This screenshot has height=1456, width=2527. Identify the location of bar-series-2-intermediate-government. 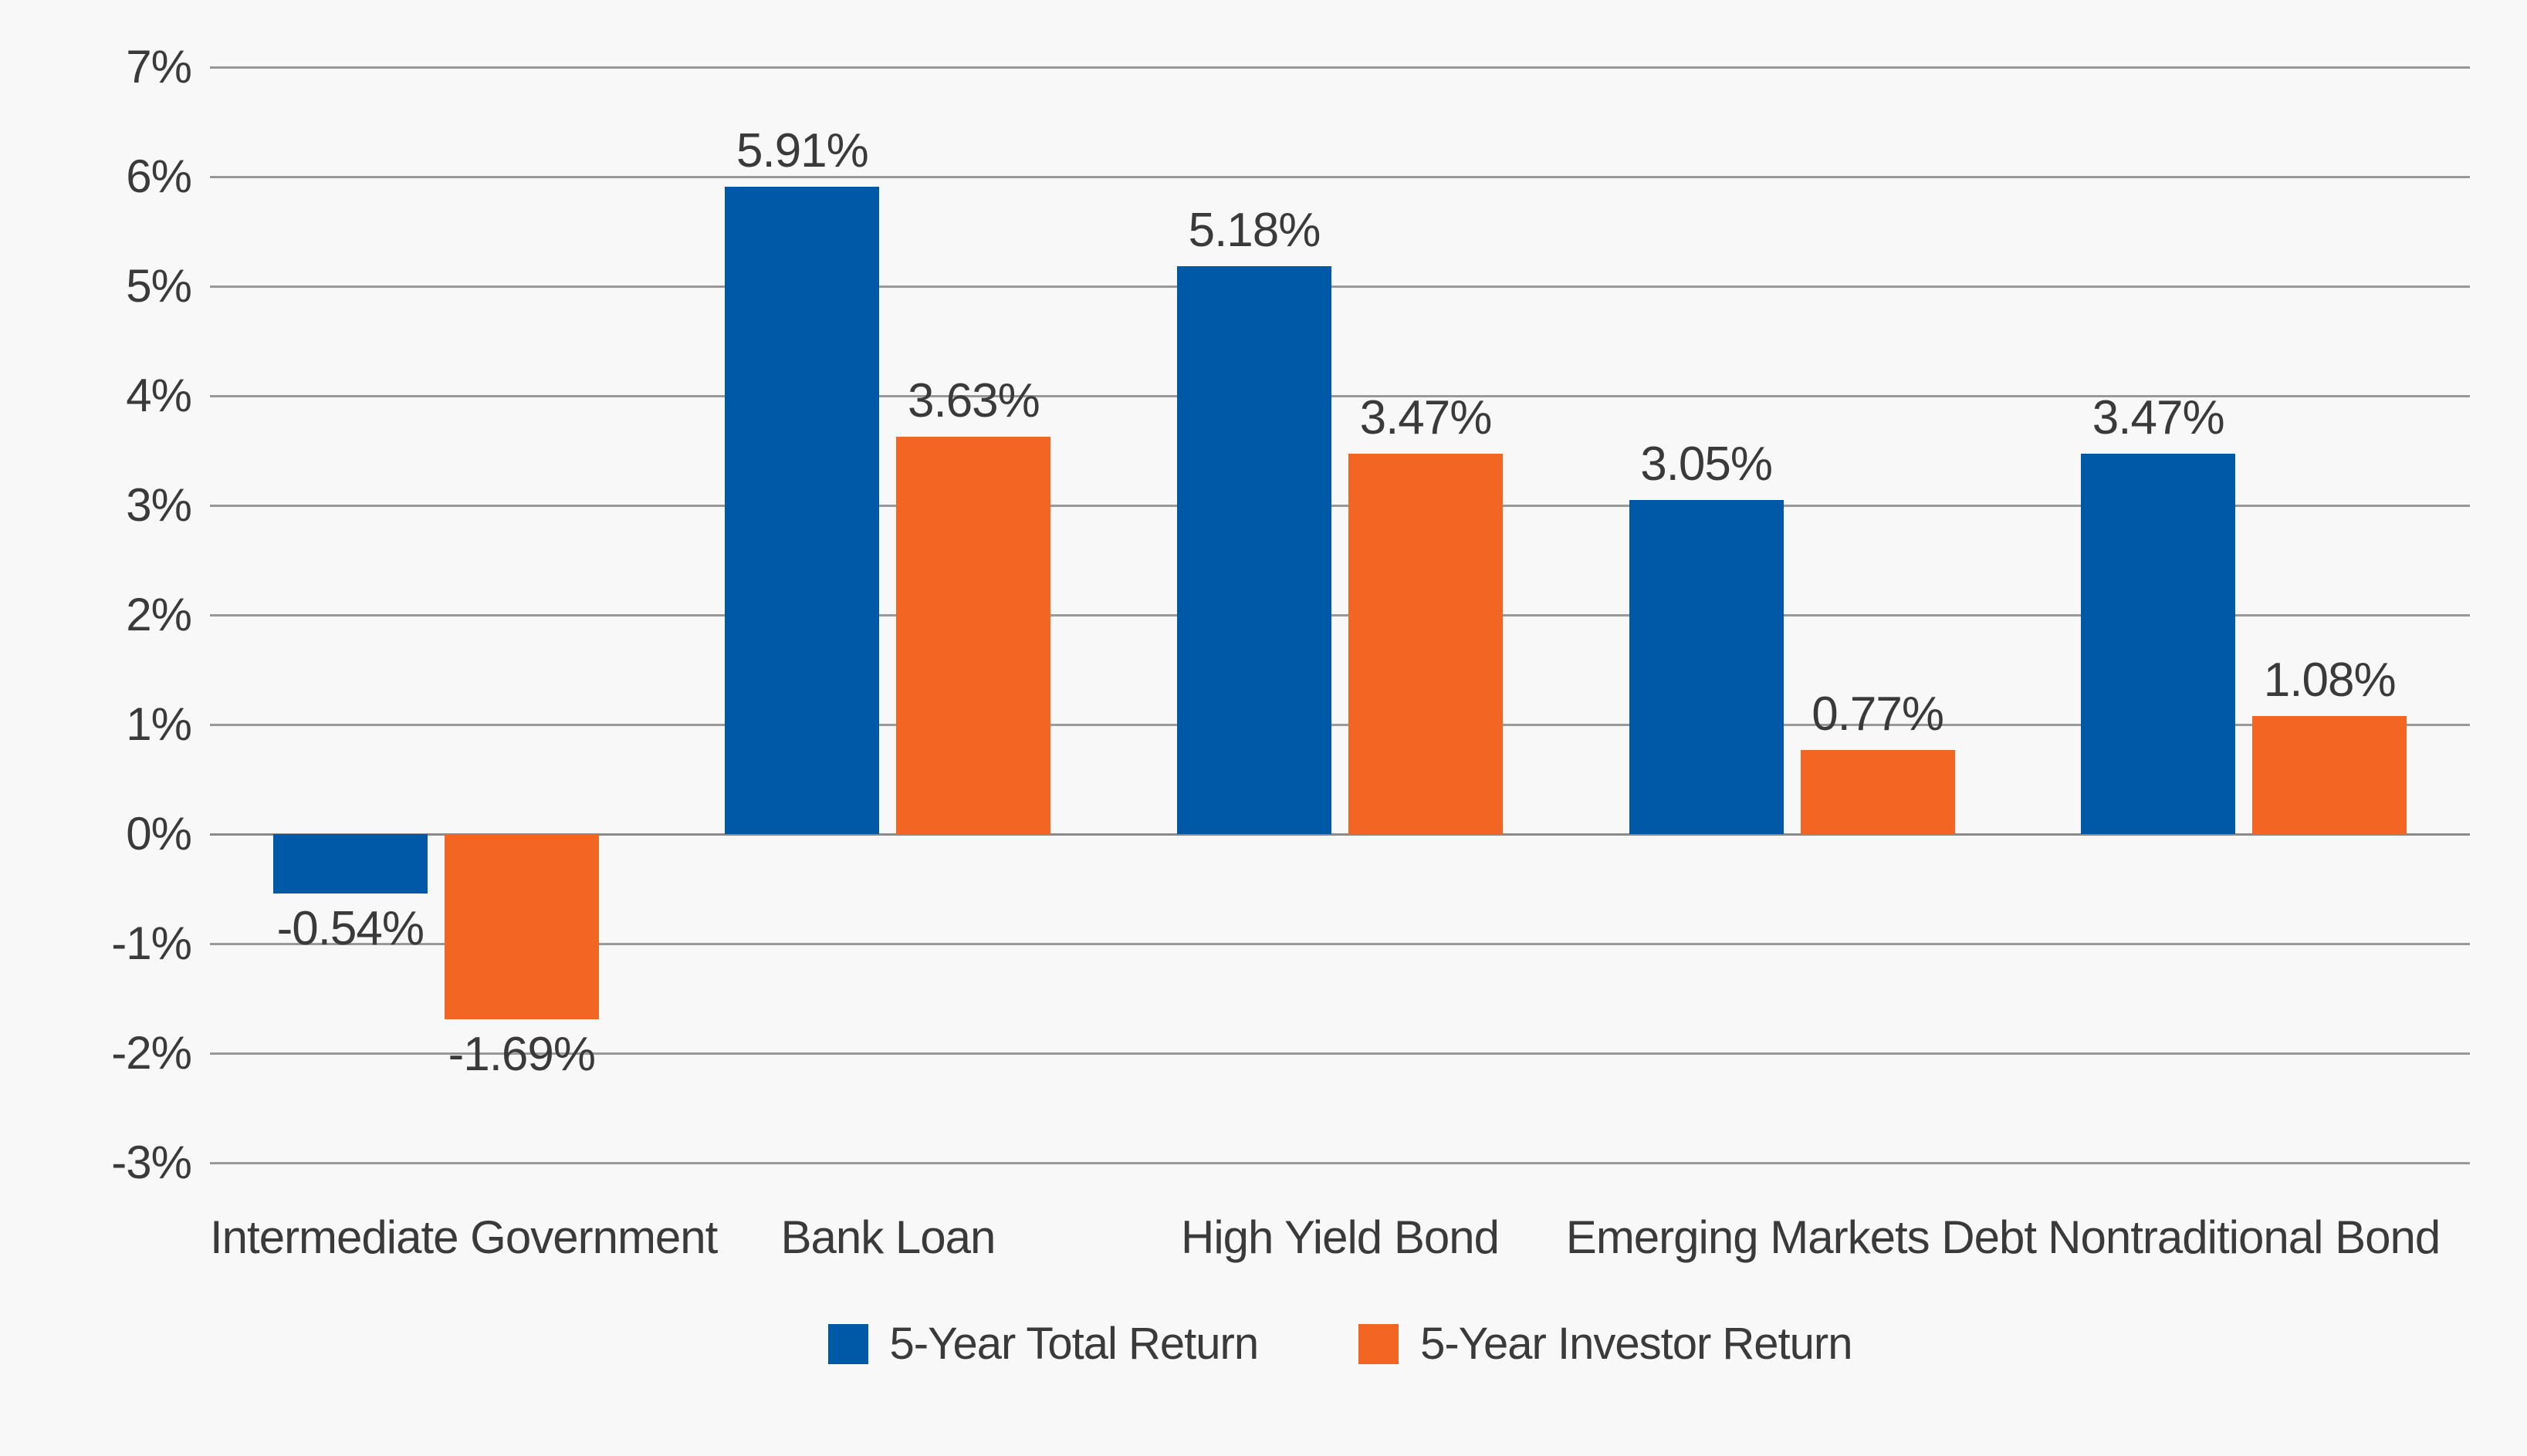
(521, 926).